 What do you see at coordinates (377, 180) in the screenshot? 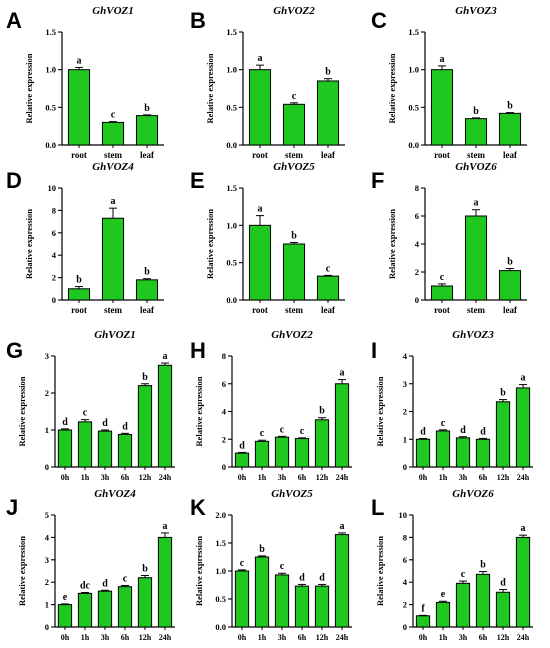
I see `panel-letter: F` at bounding box center [377, 180].